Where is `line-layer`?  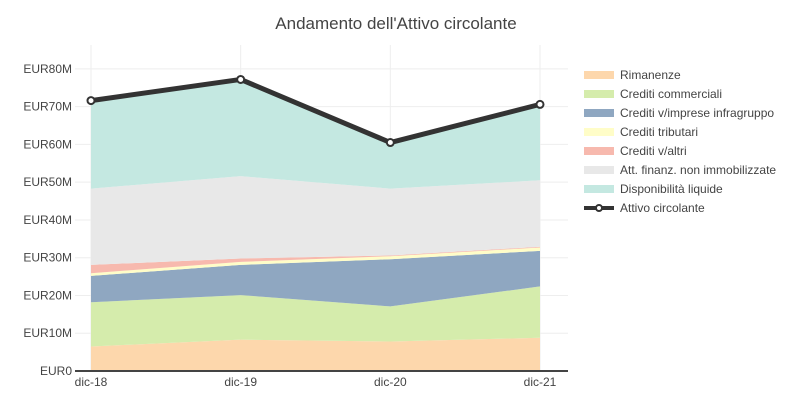
line-layer is located at coordinates (315, 111).